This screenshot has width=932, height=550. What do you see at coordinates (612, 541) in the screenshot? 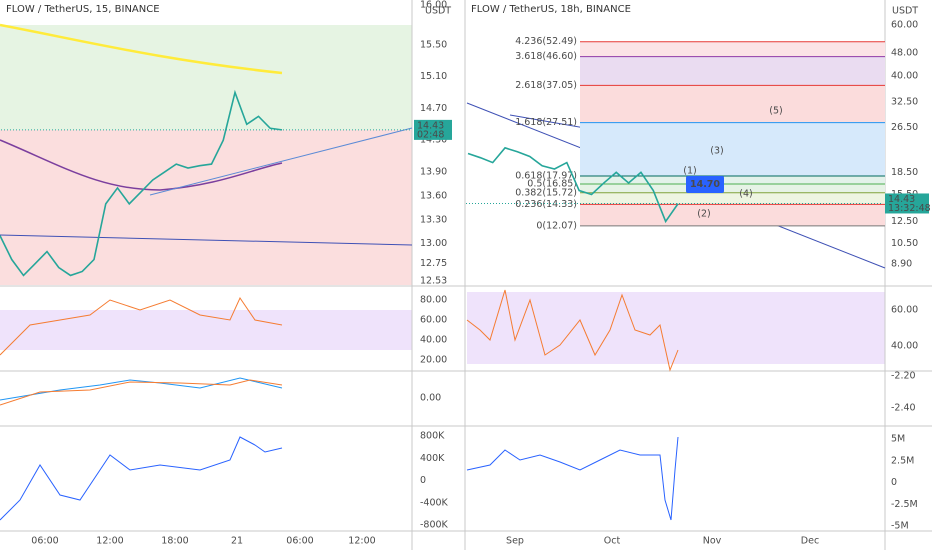
I see `time-tick: Oct` at bounding box center [612, 541].